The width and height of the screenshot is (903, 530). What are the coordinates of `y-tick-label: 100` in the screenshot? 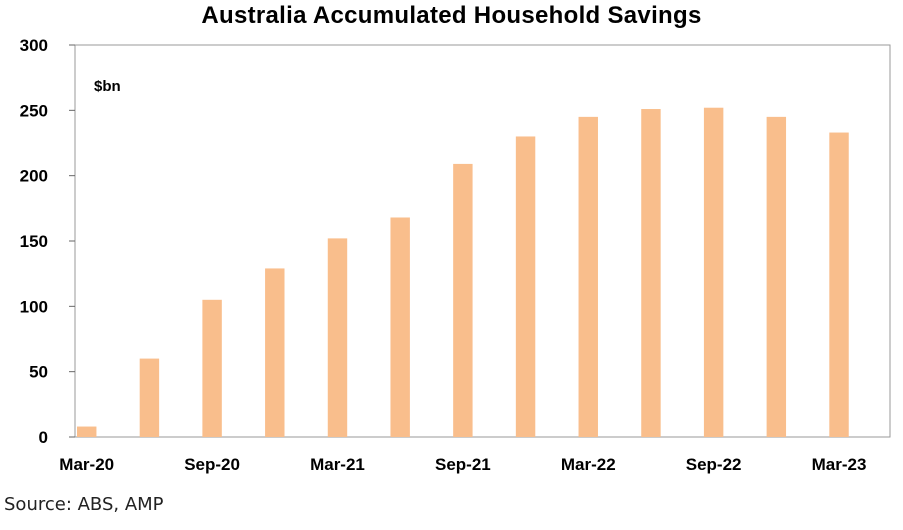 It's located at (34, 306).